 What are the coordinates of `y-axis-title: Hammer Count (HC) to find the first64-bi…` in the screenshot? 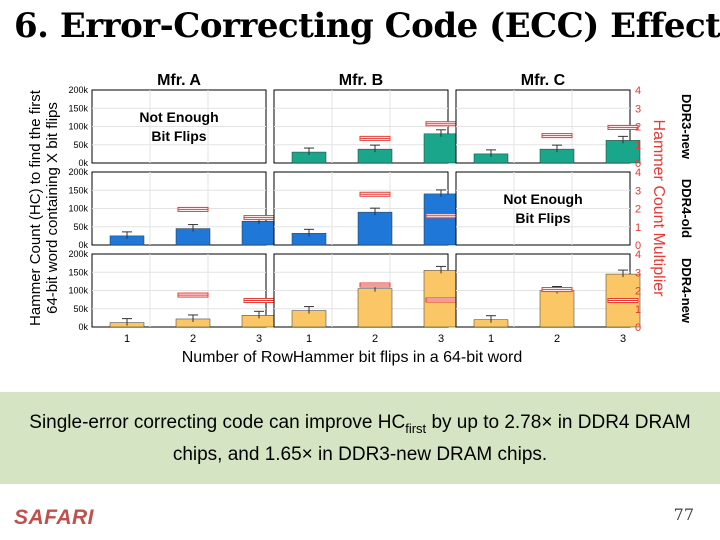 It's located at (44, 207).